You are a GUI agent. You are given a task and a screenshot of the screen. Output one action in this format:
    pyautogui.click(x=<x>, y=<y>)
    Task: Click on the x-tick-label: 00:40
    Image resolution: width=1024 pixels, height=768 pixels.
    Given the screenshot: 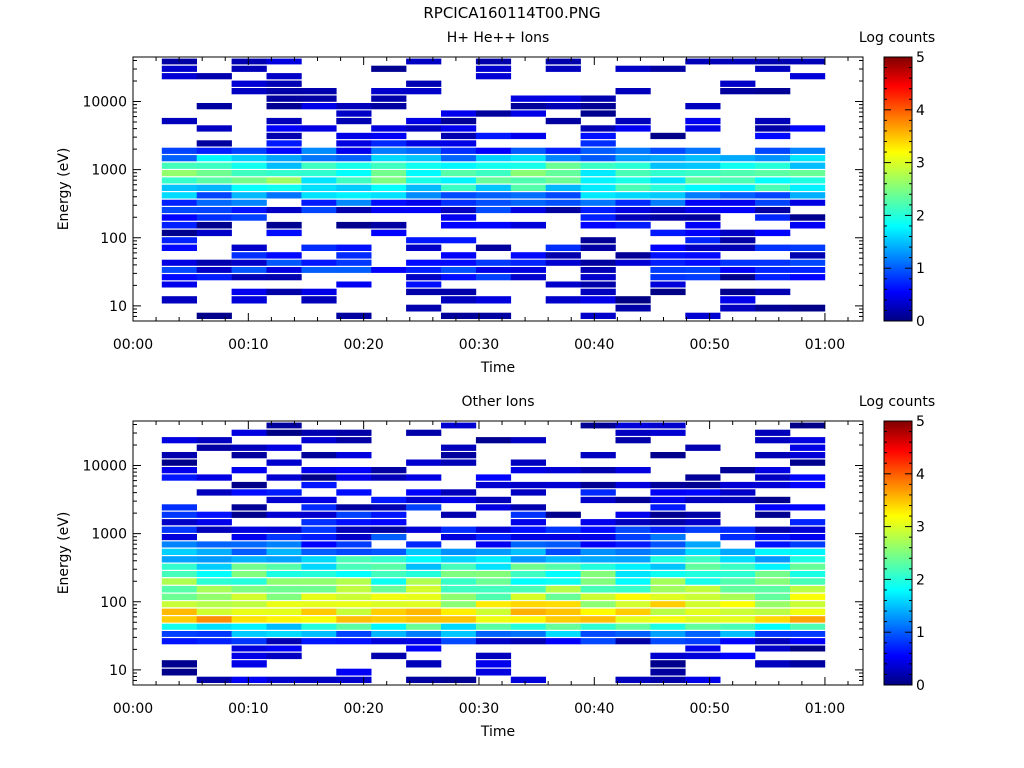 What is the action you would take?
    pyautogui.click(x=594, y=709)
    